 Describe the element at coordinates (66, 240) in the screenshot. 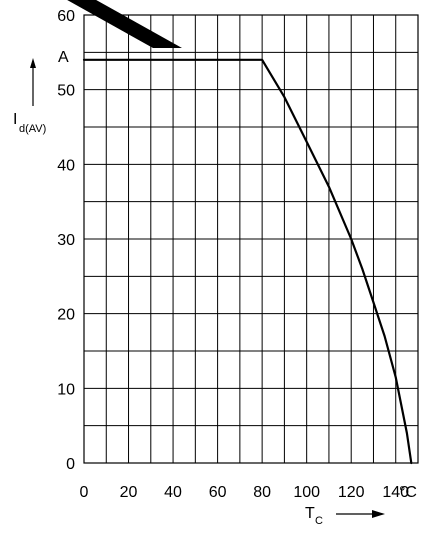

I see `y-tick-label: 30` at that location.